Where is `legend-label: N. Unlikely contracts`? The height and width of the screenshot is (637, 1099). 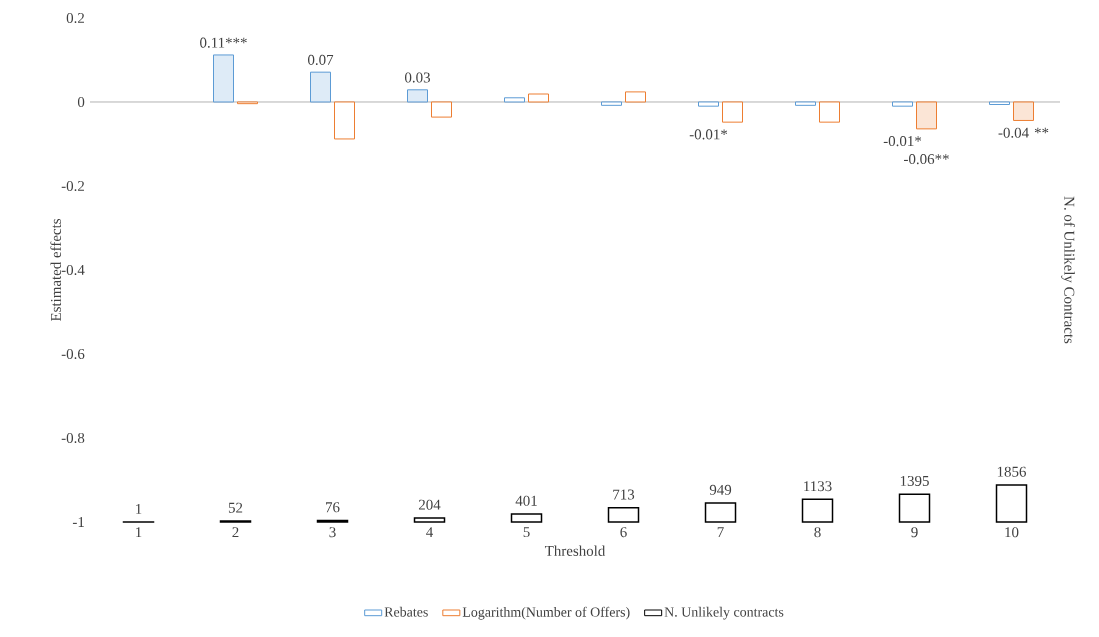 legend-label: N. Unlikely contracts is located at coordinates (724, 613).